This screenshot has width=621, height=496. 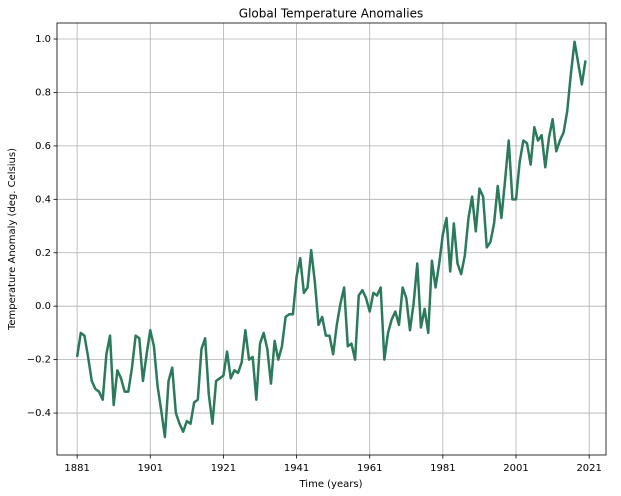 I want to click on y-tick-label: 0.6, so click(x=43, y=146).